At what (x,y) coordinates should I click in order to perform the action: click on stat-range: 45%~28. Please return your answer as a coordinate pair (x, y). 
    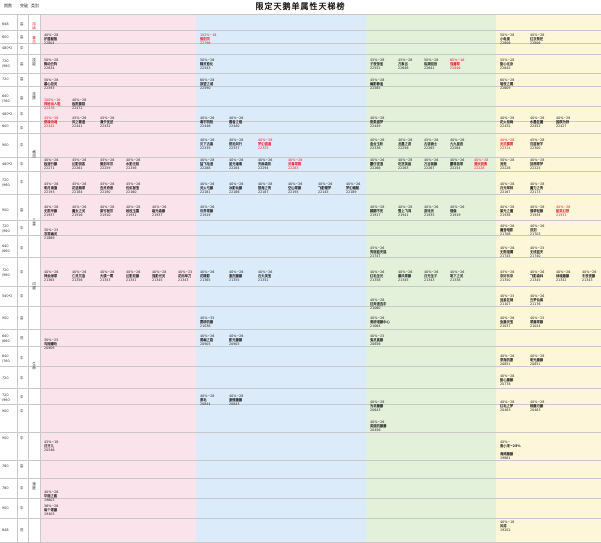
    Looking at the image, I should click on (405, 60).